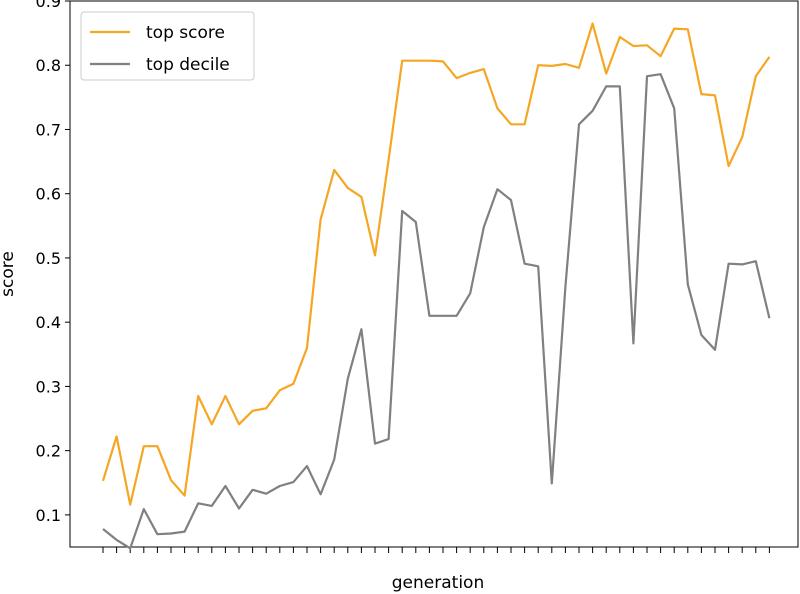 The width and height of the screenshot is (800, 594). Describe the element at coordinates (438, 583) in the screenshot. I see `x-axis-label: generation` at that location.